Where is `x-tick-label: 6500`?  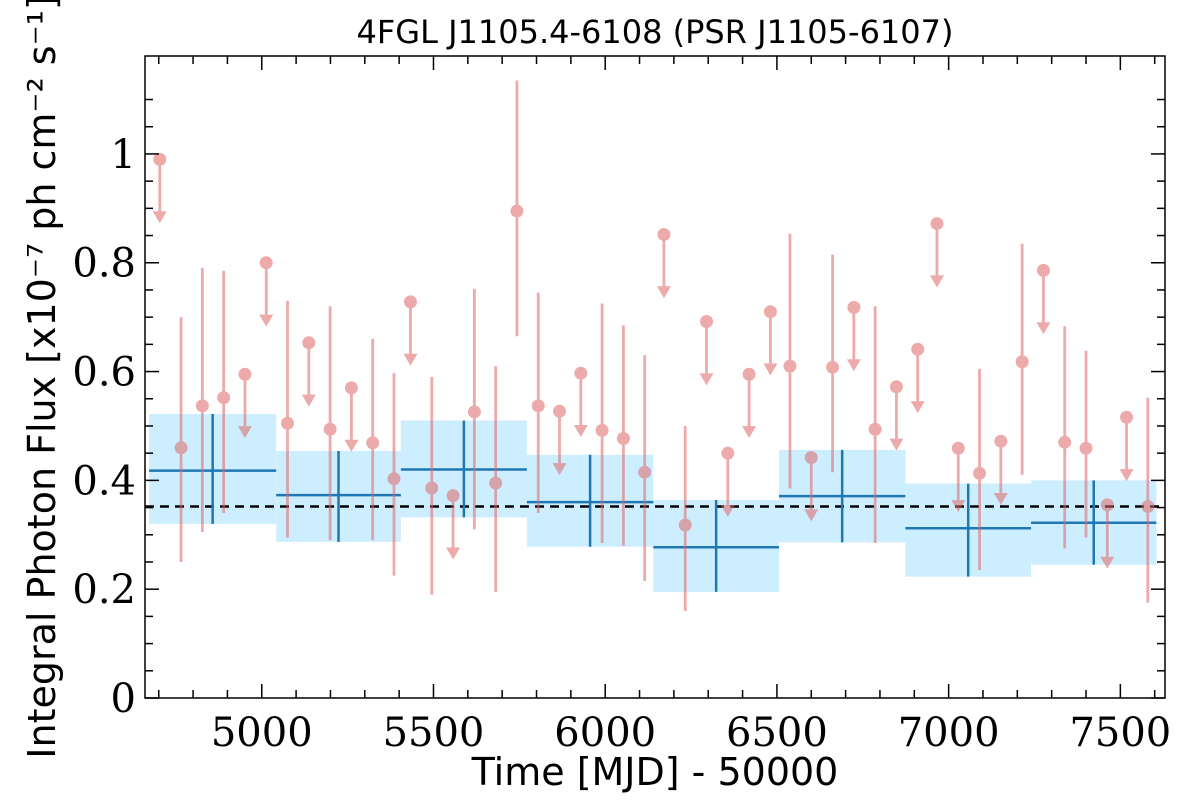
x-tick-label: 6500 is located at coordinates (777, 733).